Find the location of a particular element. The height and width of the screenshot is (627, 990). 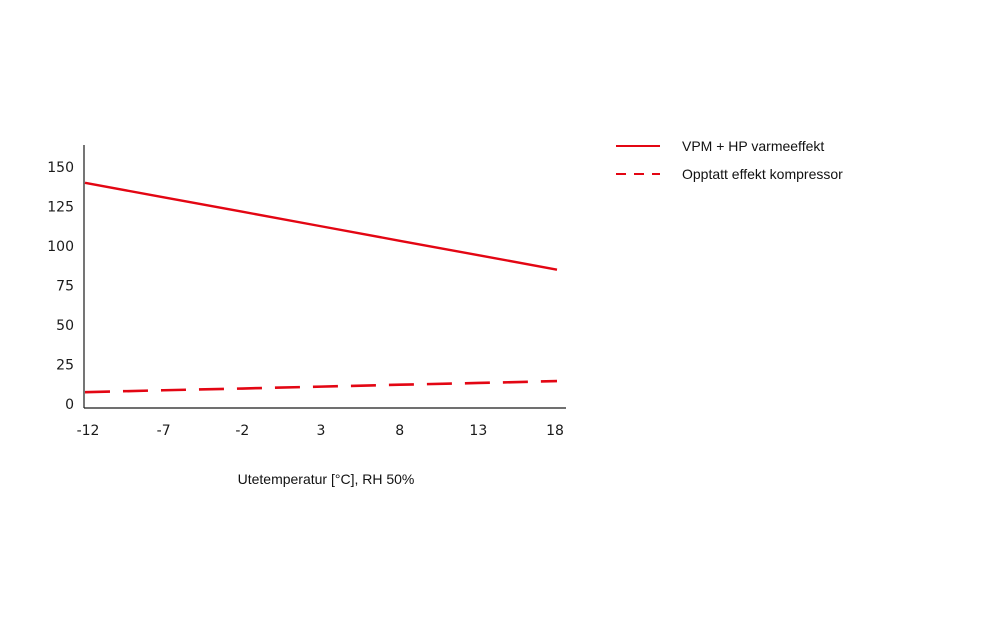

legend-label: VPM + HP varmeeffekt is located at coordinates (753, 146).